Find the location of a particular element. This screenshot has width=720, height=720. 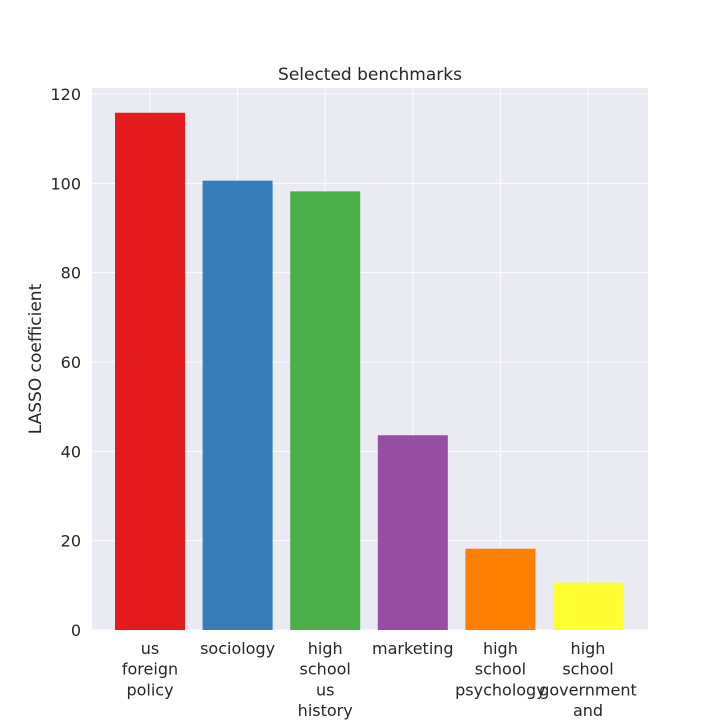

x-tick-label-line: psychology is located at coordinates (500, 689).